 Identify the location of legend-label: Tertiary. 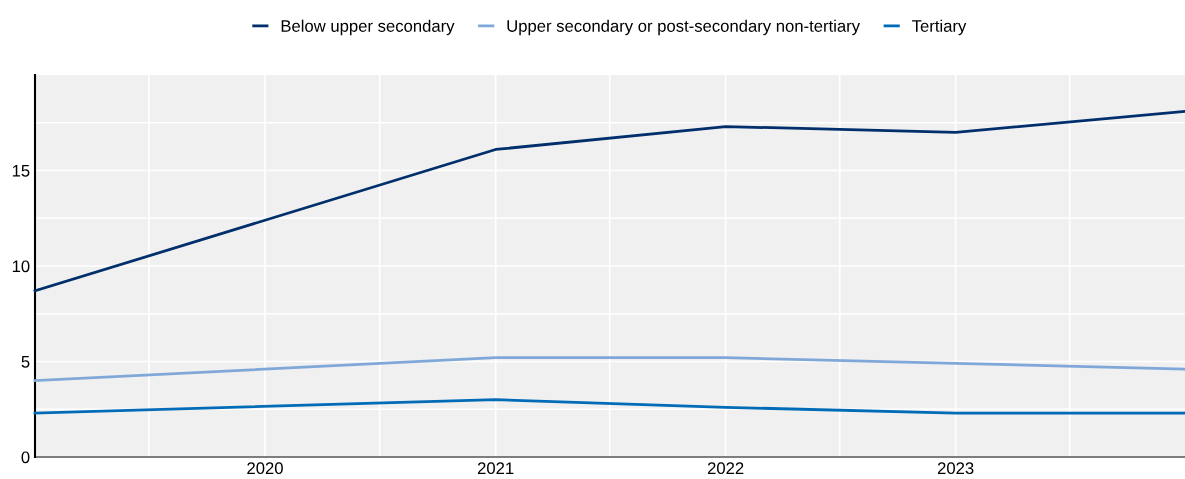
(939, 27).